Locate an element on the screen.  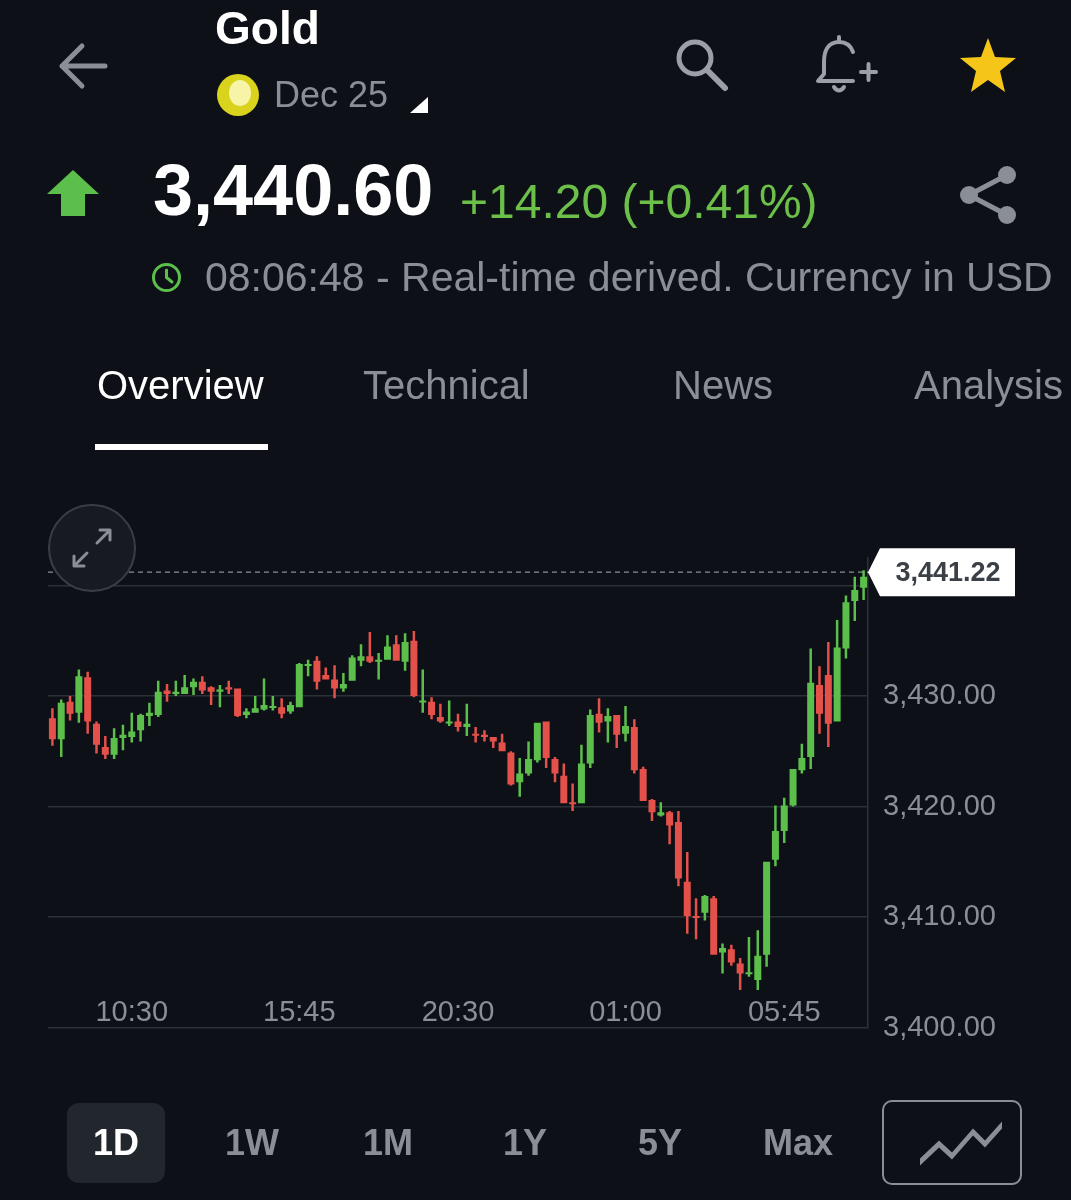
y-tick-label: 3,420.00 is located at coordinates (939, 804).